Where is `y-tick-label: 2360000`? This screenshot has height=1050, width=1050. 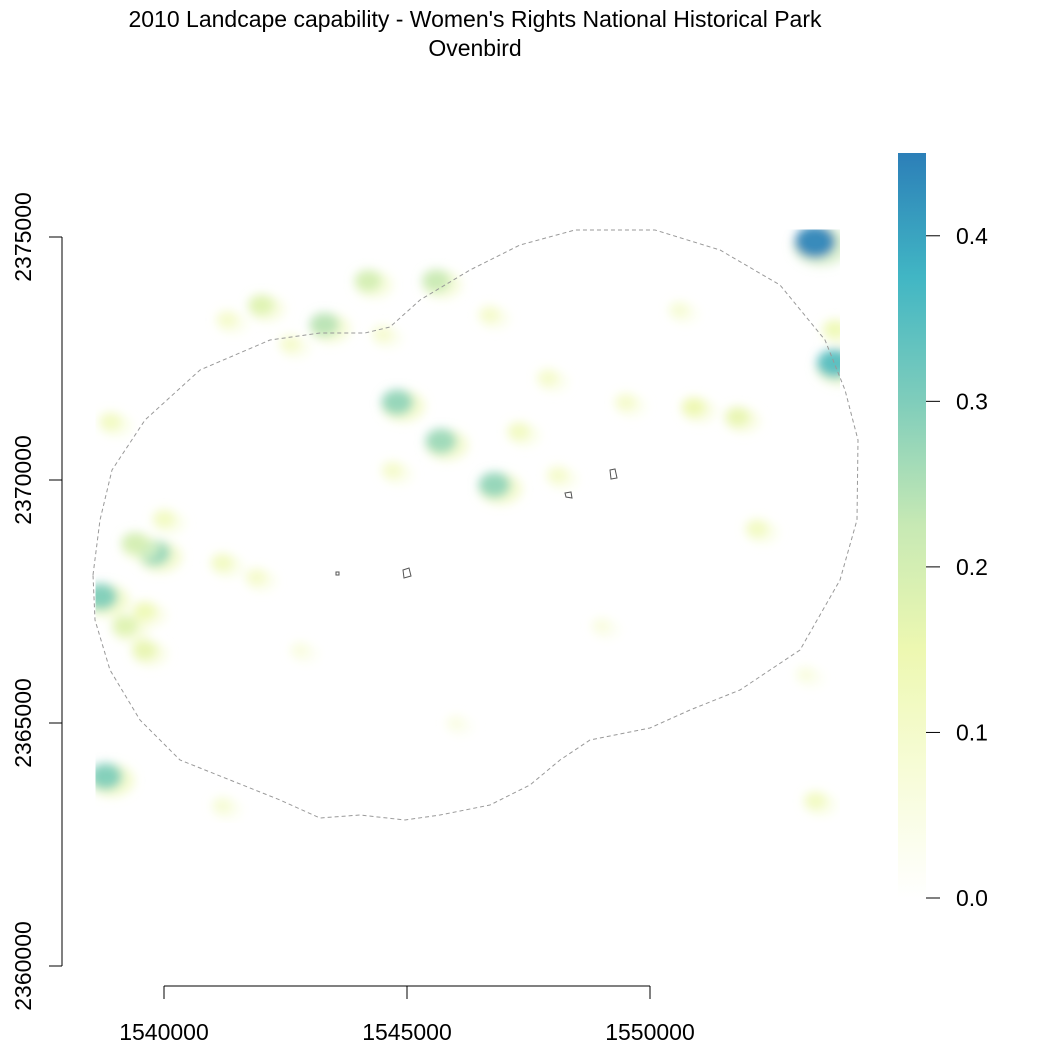 y-tick-label: 2360000 is located at coordinates (23, 966).